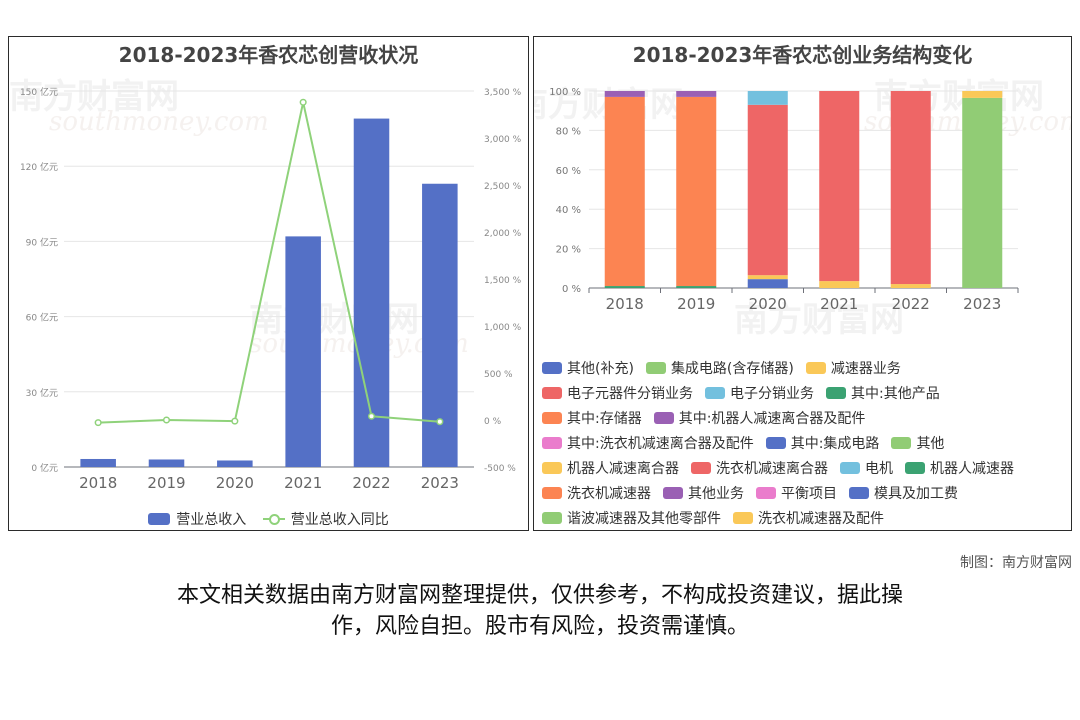  Describe the element at coordinates (822, 443) in the screenshot. I see `legend-item: 其中:集成电路` at that location.